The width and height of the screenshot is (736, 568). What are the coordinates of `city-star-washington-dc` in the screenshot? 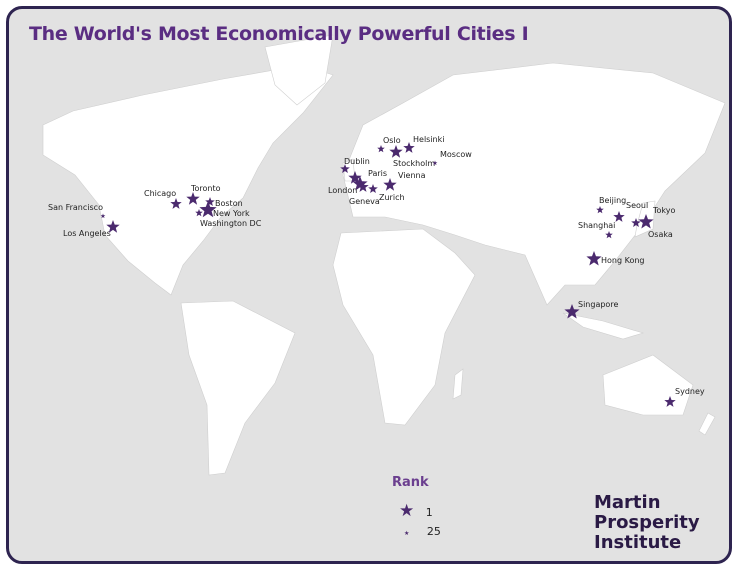 It's located at (199, 213).